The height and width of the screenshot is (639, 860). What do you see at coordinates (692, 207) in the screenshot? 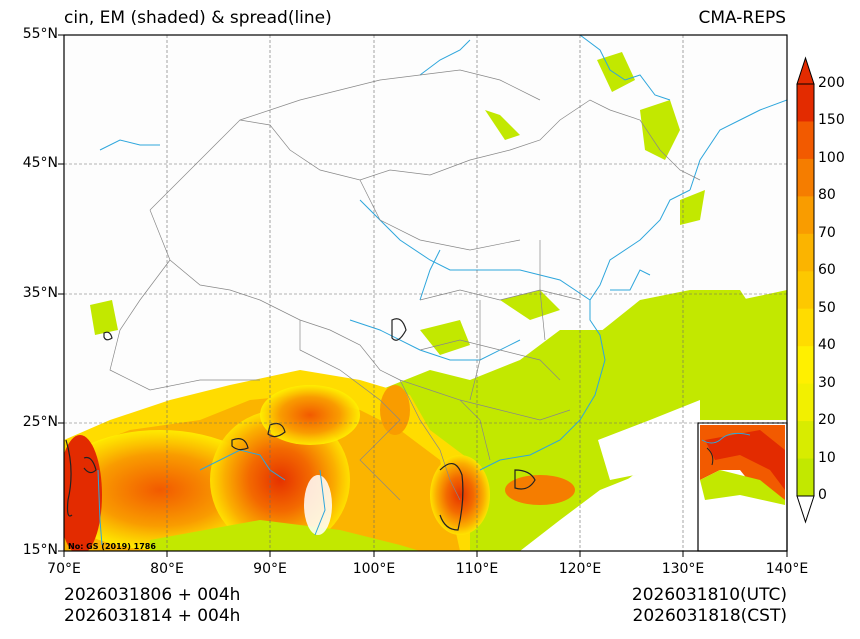
I see `field-green-ne2` at bounding box center [692, 207].